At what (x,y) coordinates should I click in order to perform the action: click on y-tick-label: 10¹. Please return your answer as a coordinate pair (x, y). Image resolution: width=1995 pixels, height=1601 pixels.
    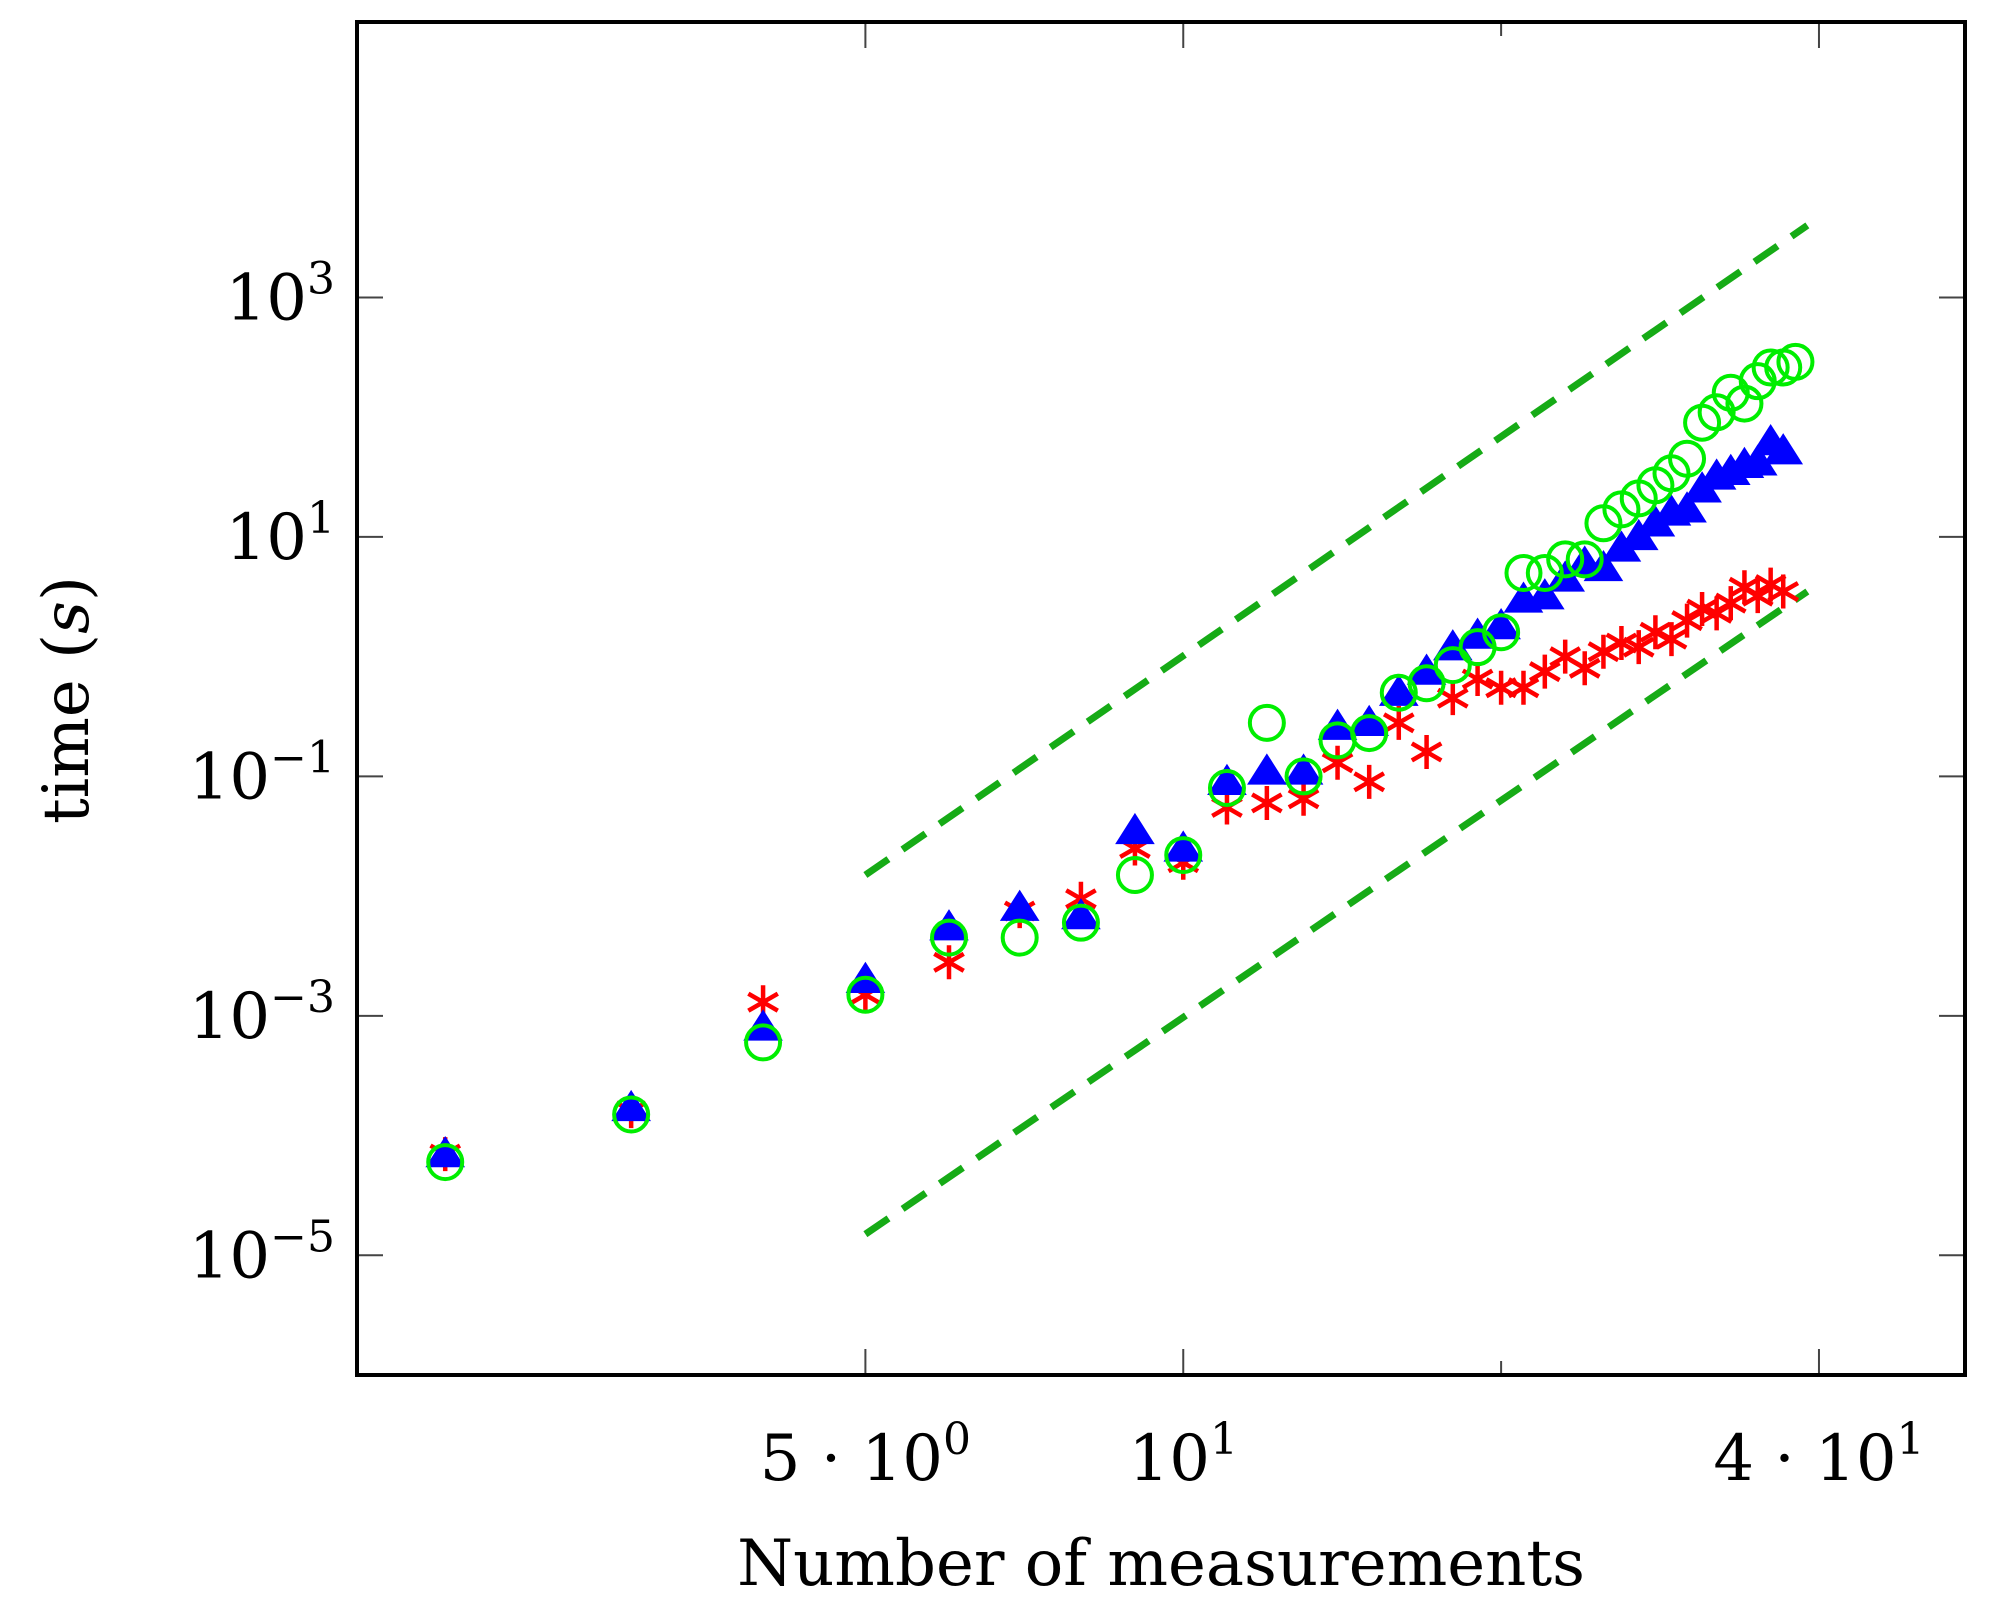
    Looking at the image, I should click on (280, 534).